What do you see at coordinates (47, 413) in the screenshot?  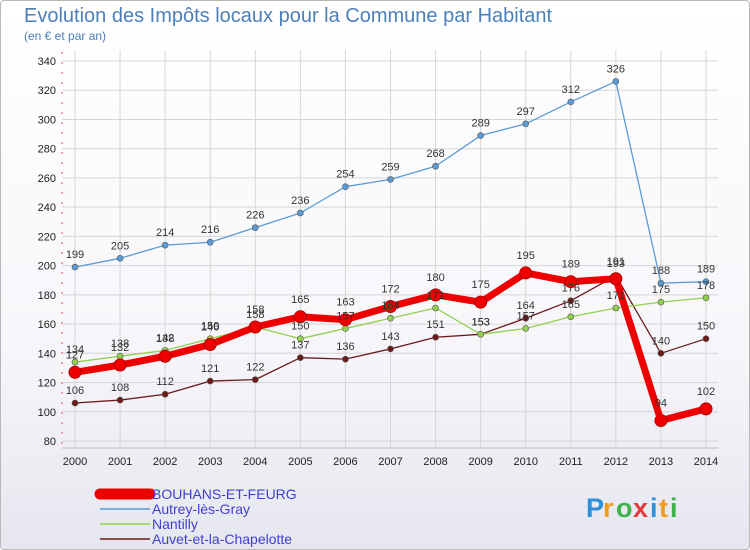 I see `y-tick-label: 100` at bounding box center [47, 413].